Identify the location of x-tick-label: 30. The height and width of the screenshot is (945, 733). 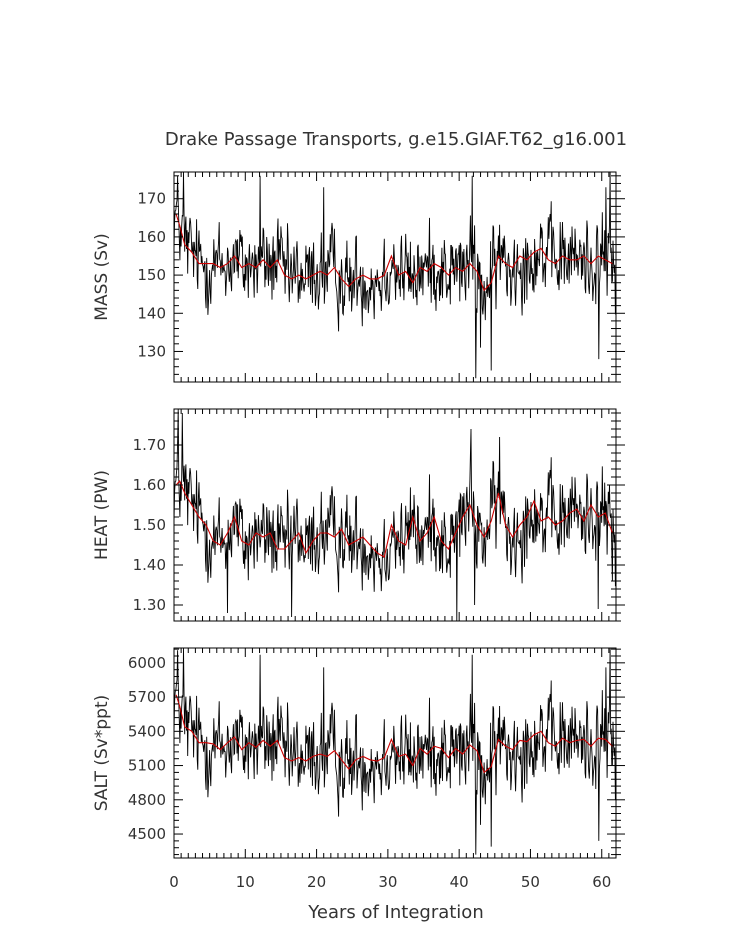
(387, 882).